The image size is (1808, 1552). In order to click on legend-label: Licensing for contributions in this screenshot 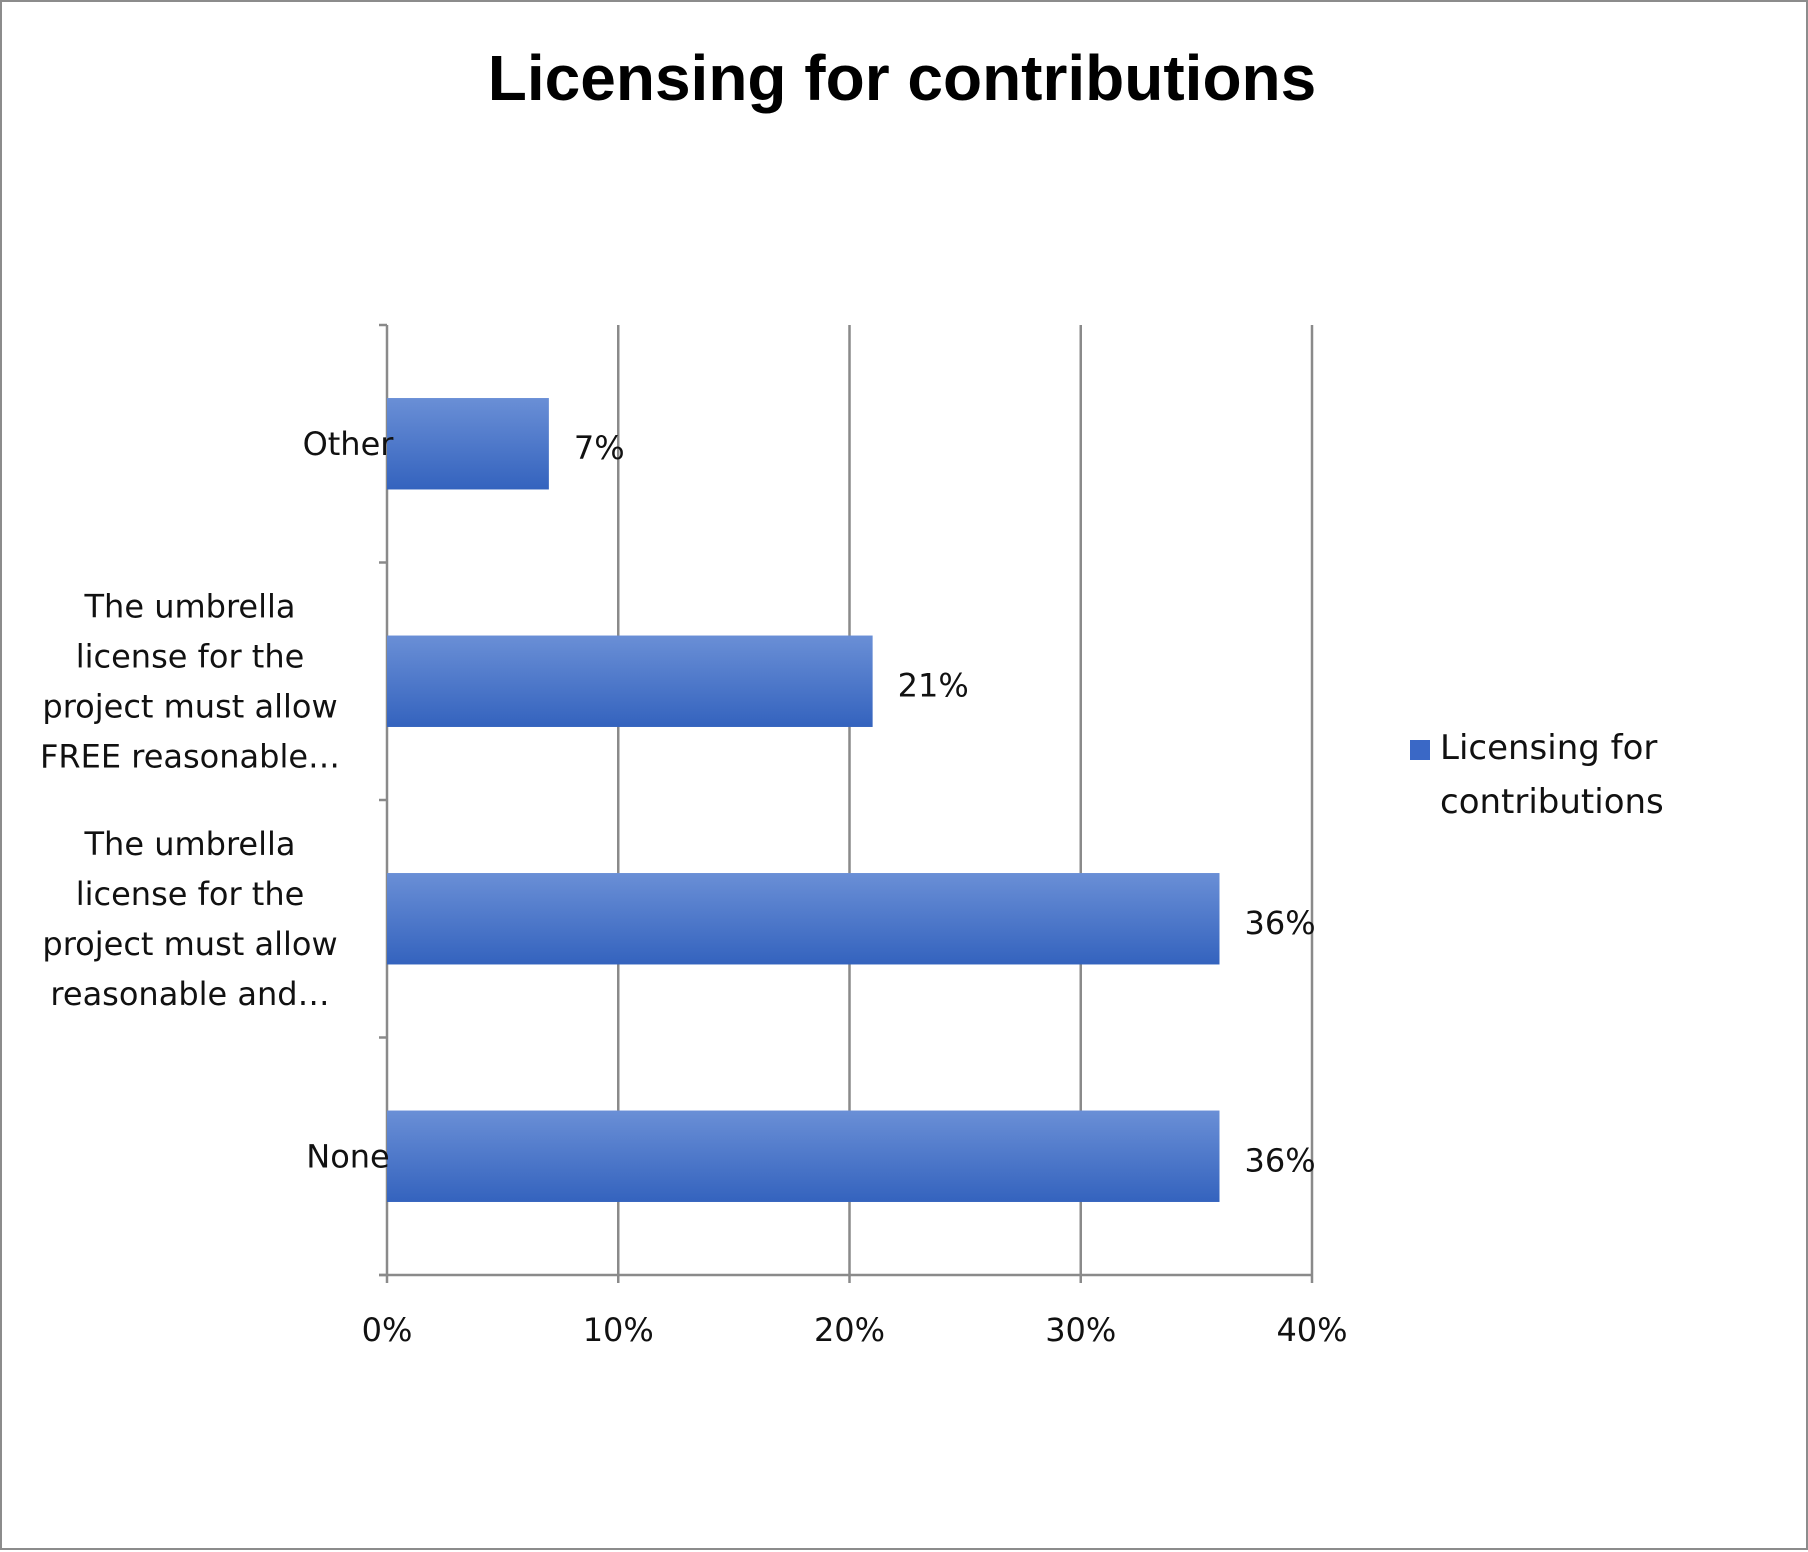, I will do `click(1552, 775)`.